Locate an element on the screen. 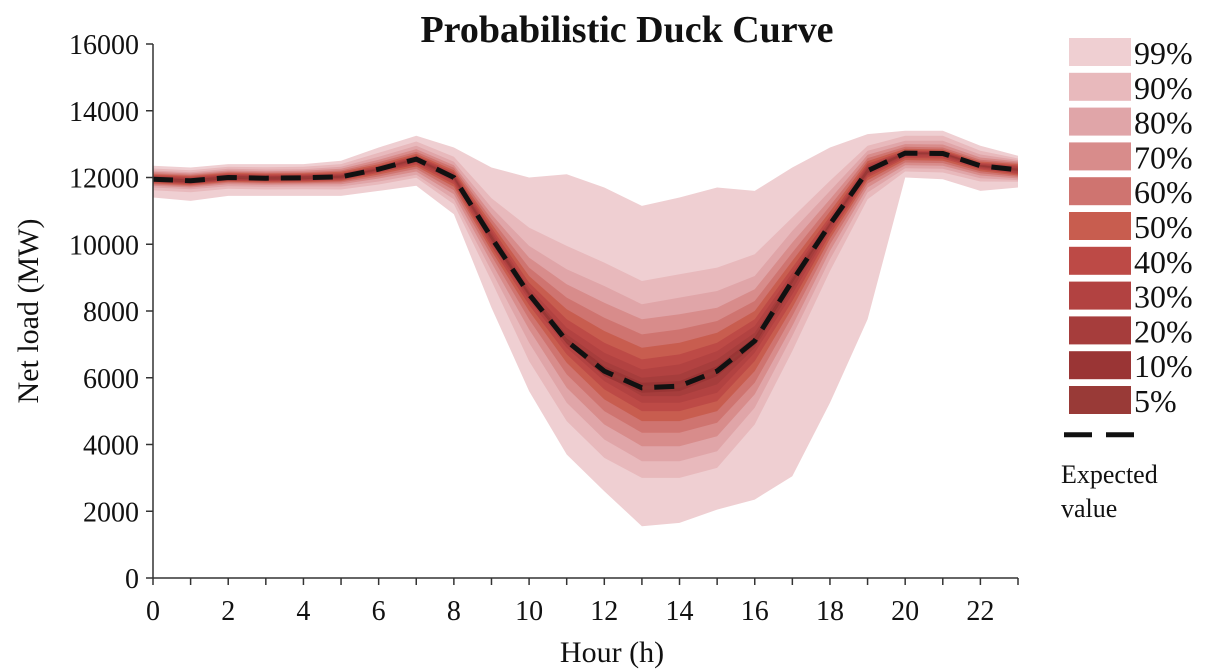 Image resolution: width=1212 pixels, height=670 pixels. y-tick-label: 10000 is located at coordinates (104, 245).